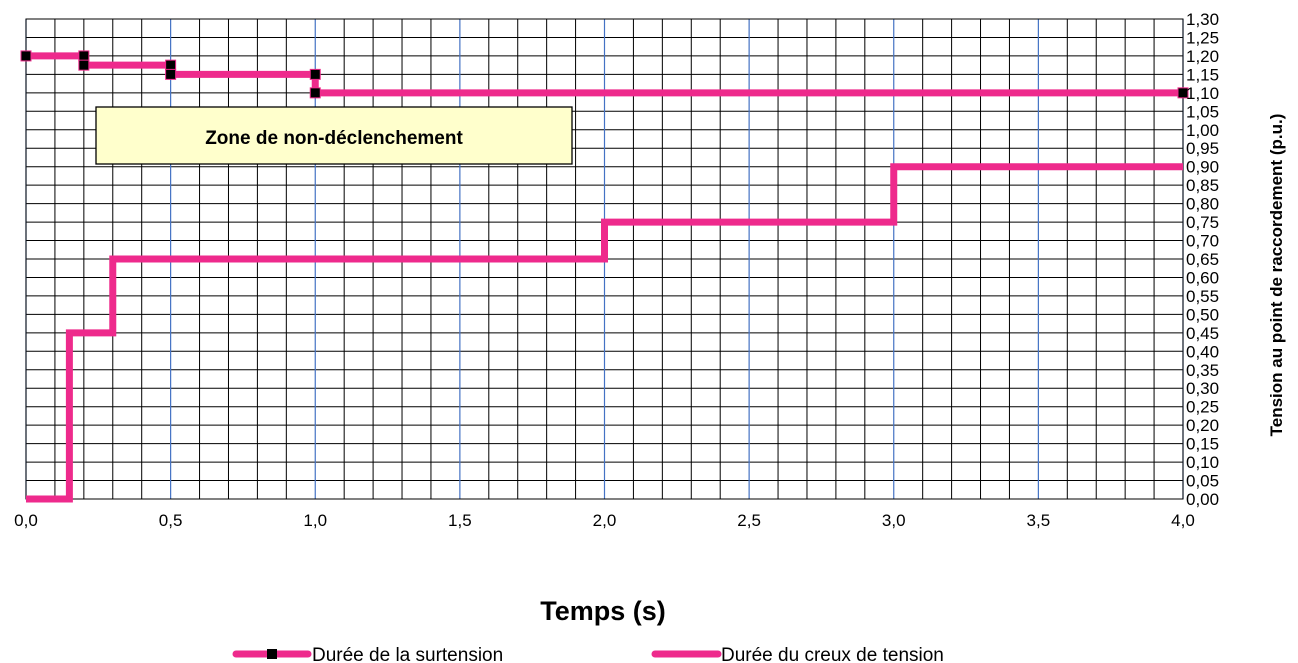  Describe the element at coordinates (1202, 499) in the screenshot. I see `y-tick-label: 0,00` at that location.